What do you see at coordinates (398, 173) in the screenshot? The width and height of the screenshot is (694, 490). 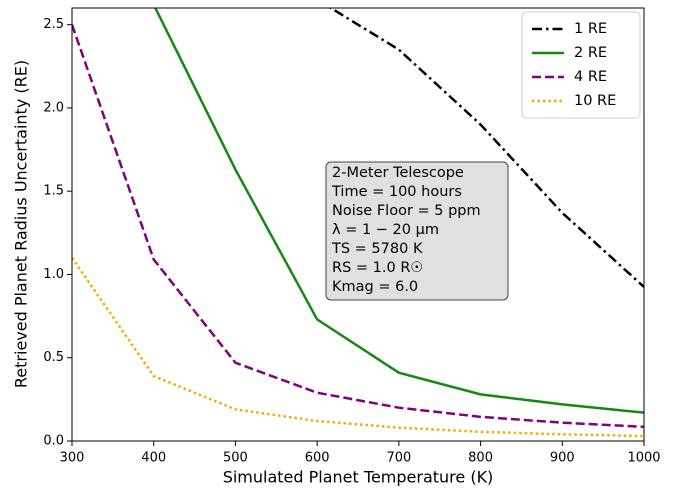 I see `annotation-line: 2-Meter Telescope` at bounding box center [398, 173].